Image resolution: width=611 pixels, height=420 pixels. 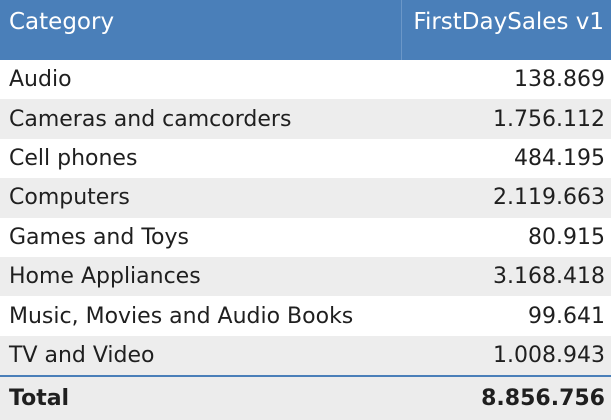 I want to click on total-value: 8.856.756, so click(x=543, y=398).